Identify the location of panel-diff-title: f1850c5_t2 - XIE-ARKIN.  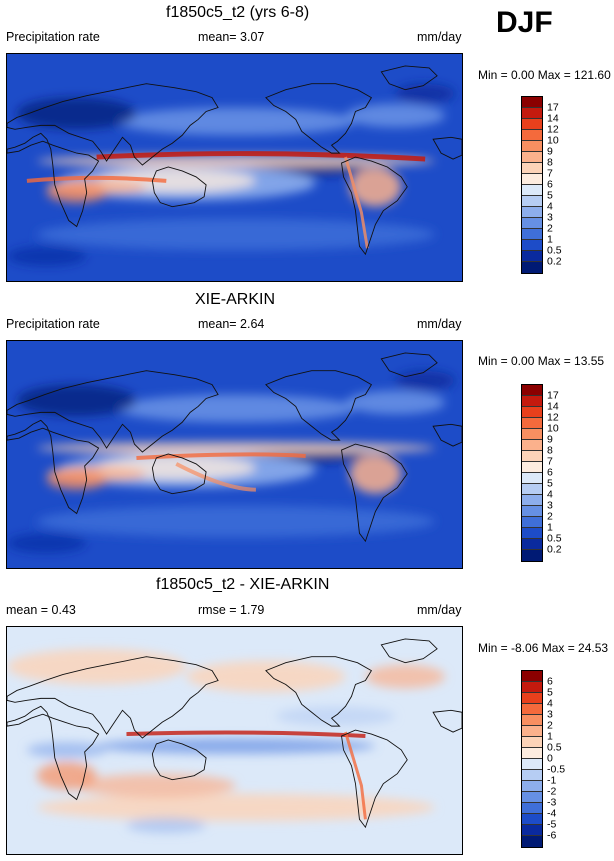
(243, 584).